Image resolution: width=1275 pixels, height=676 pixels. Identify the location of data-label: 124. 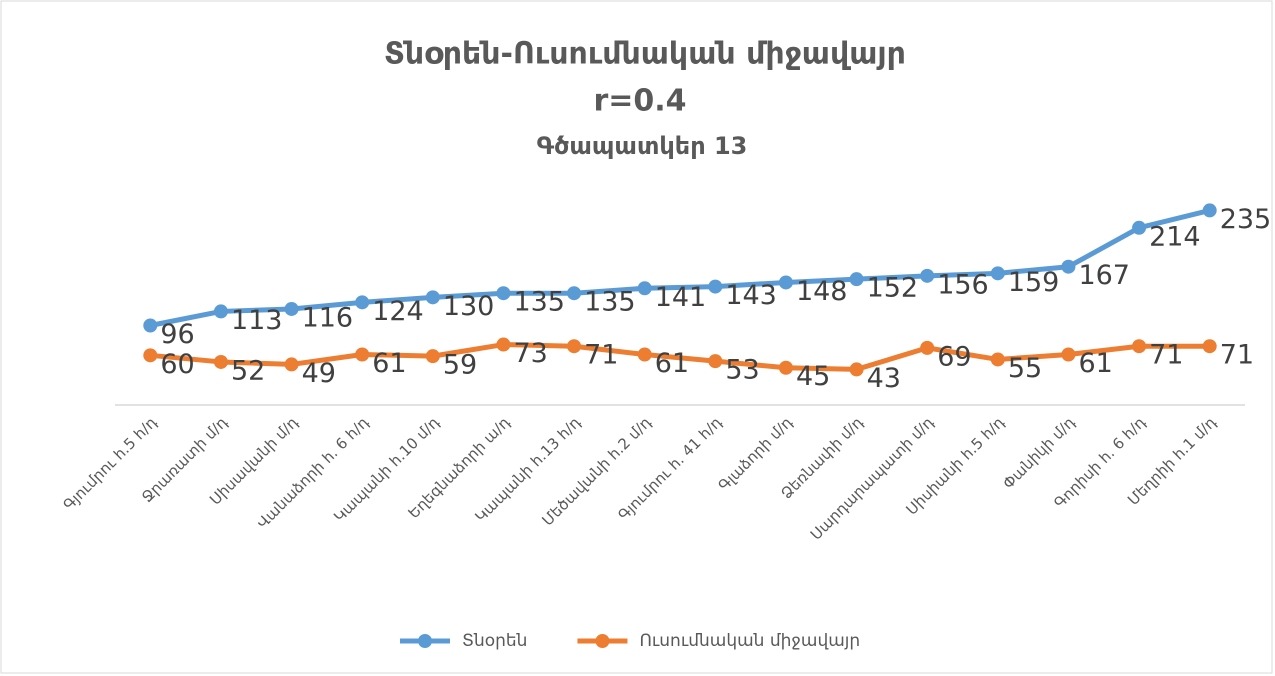
(398, 311).